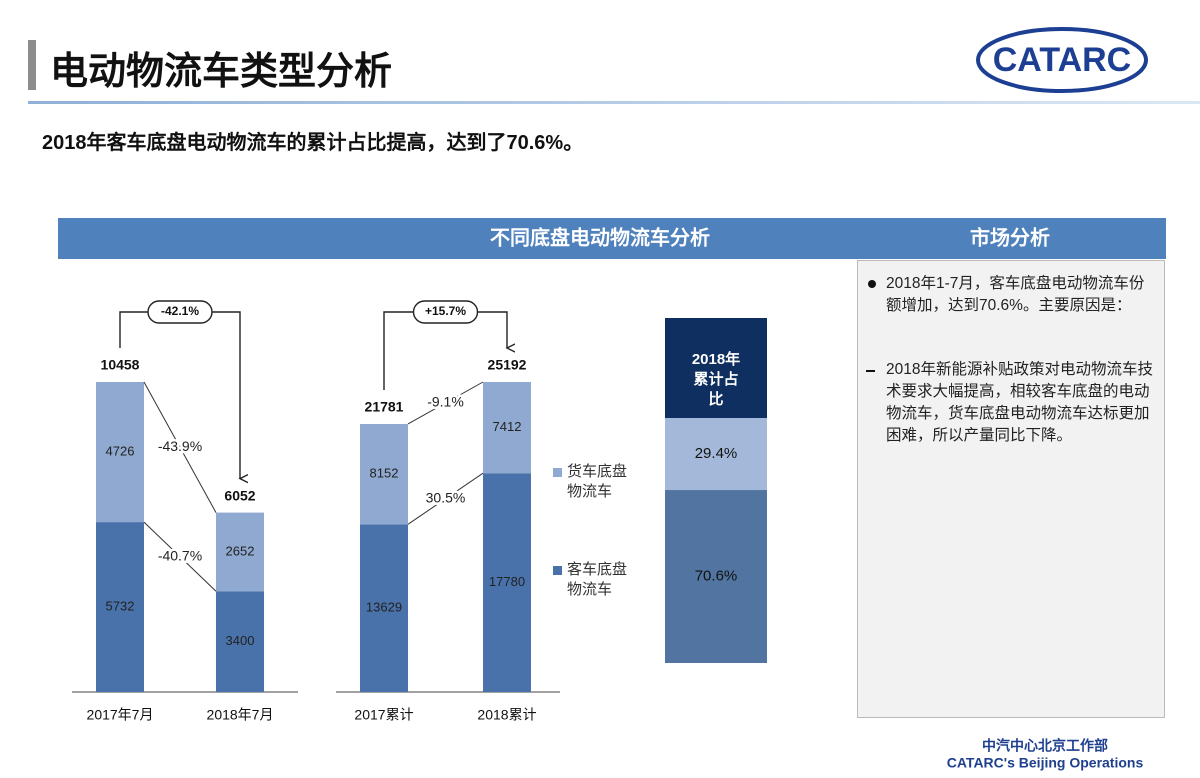 Image resolution: width=1200 pixels, height=778 pixels. I want to click on side-title: 市场分析, so click(1010, 237).